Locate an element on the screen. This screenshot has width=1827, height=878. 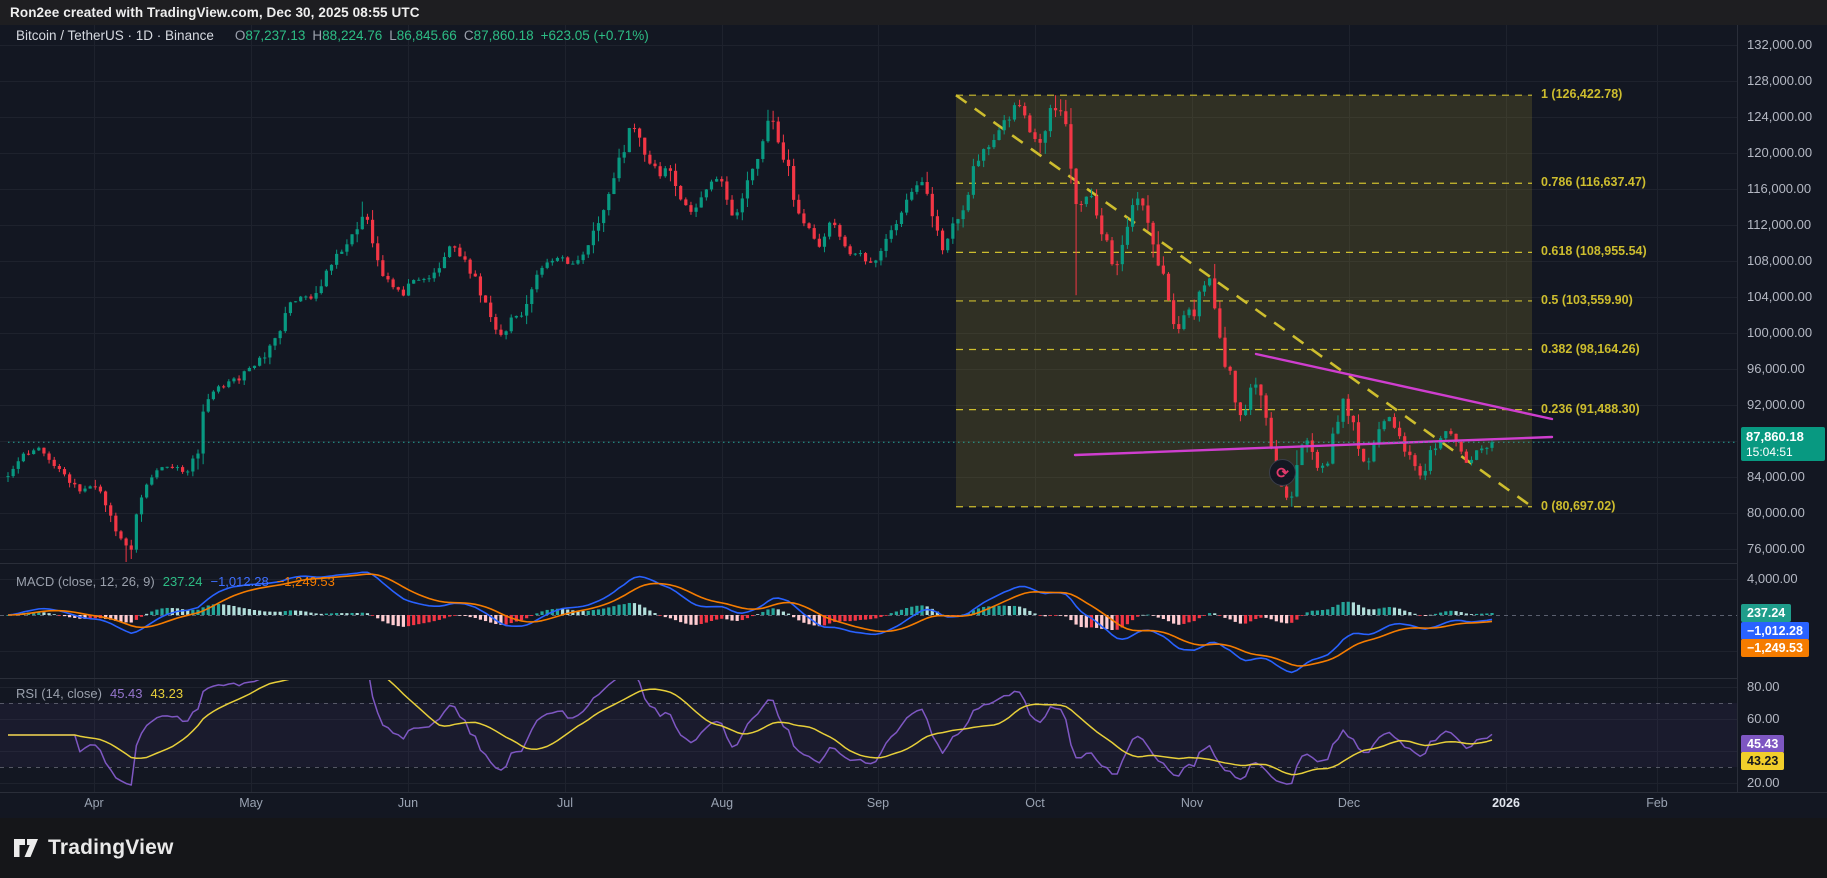
ohlc-values: O87,237.13 H88,224.76 L86,845.66 C87,860.18 is located at coordinates (381, 35).